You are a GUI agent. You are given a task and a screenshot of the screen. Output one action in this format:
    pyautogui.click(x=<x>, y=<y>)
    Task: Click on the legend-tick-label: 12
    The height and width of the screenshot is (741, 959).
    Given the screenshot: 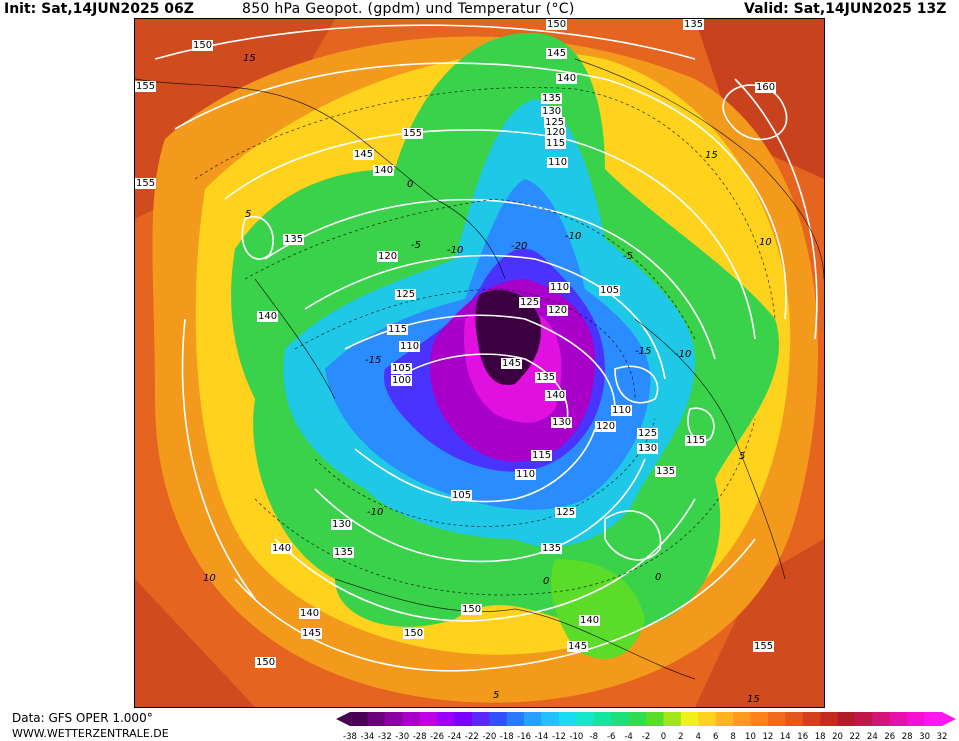 What is the action you would take?
    pyautogui.click(x=767, y=736)
    